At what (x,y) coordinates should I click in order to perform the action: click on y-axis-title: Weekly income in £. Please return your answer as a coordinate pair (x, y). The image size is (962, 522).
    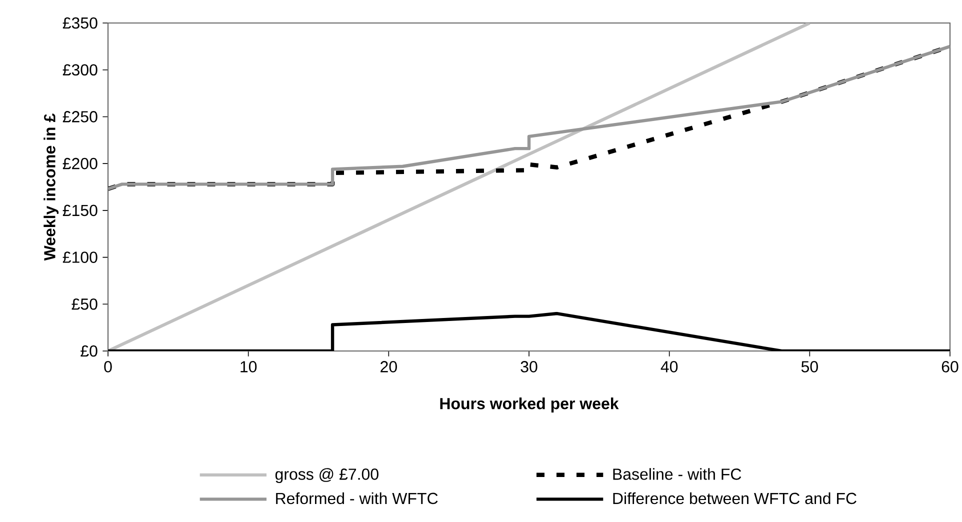
    Looking at the image, I should click on (51, 187).